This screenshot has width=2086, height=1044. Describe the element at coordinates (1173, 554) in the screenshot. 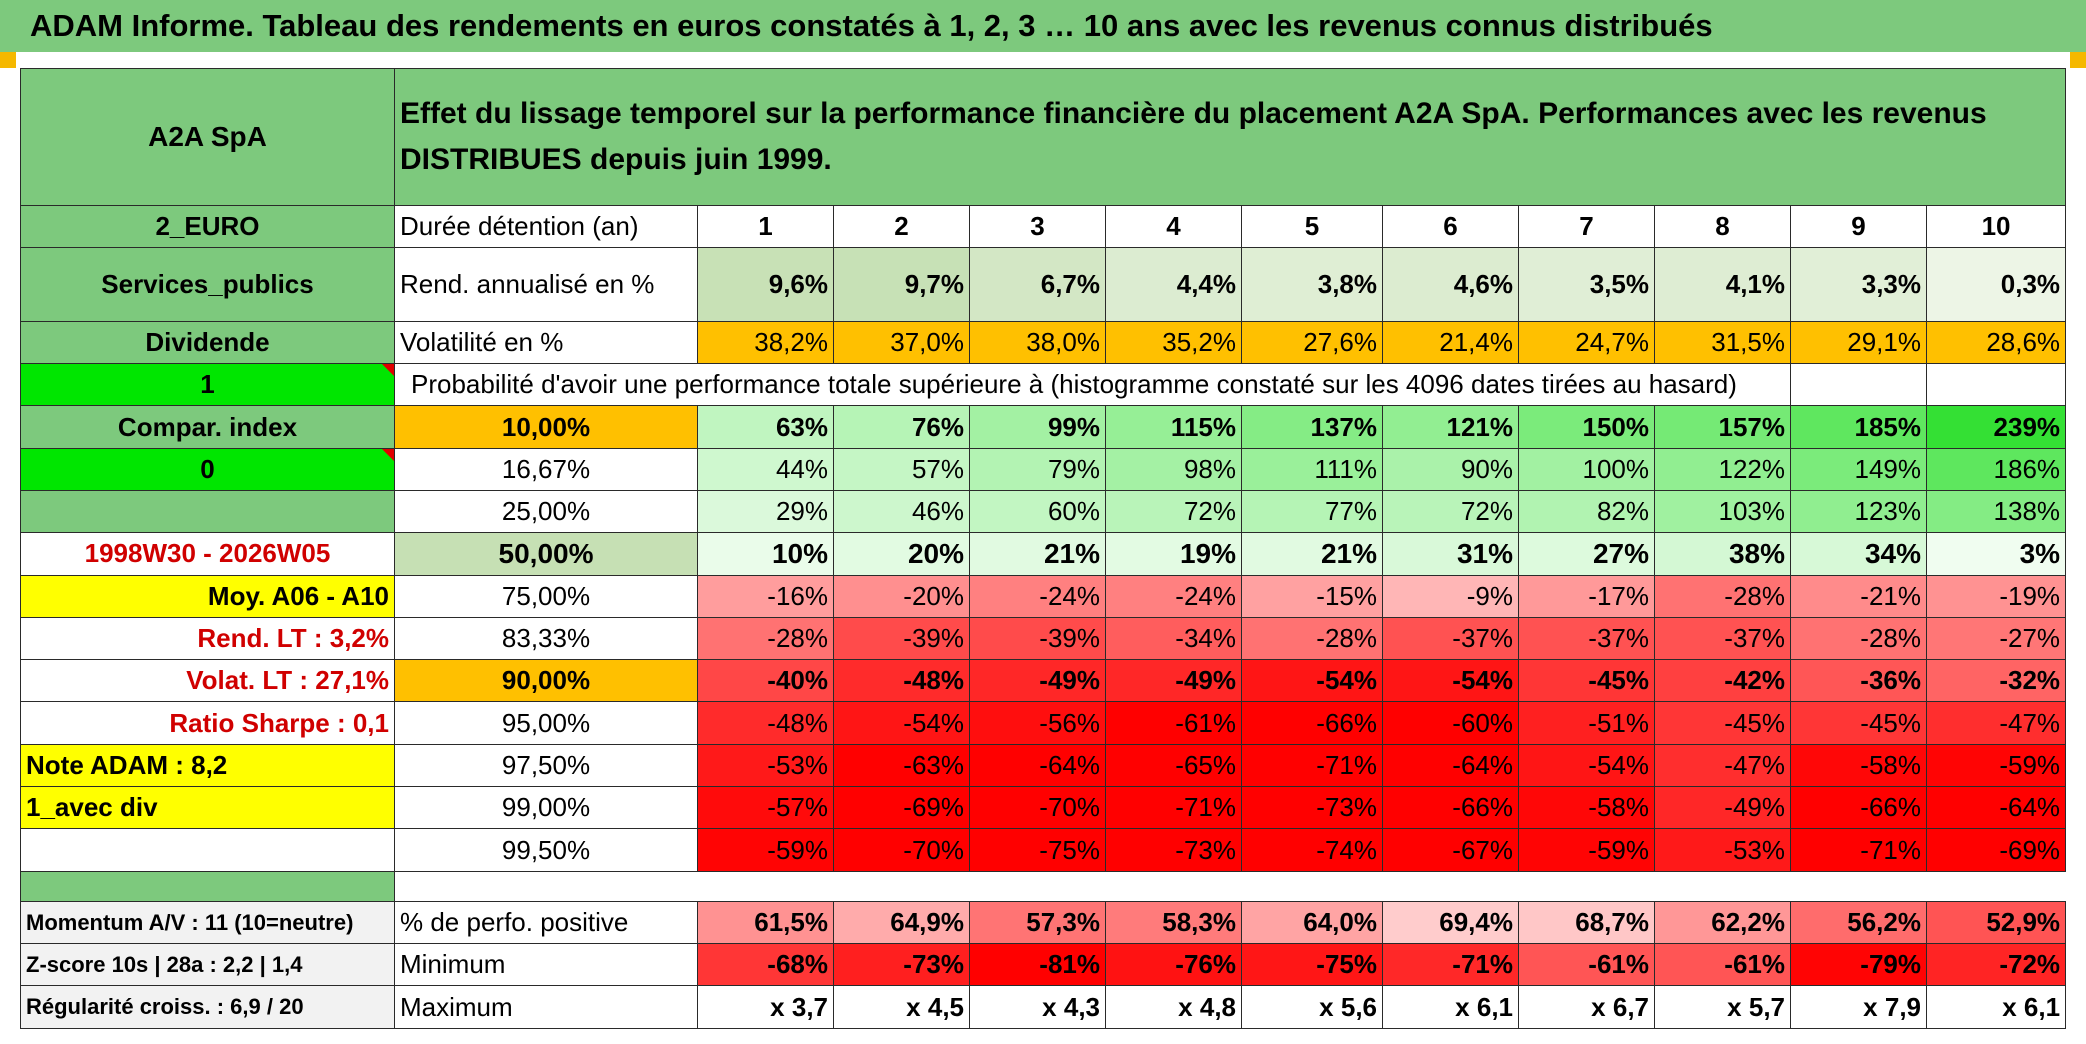

I see `quantile-value: 19%` at that location.